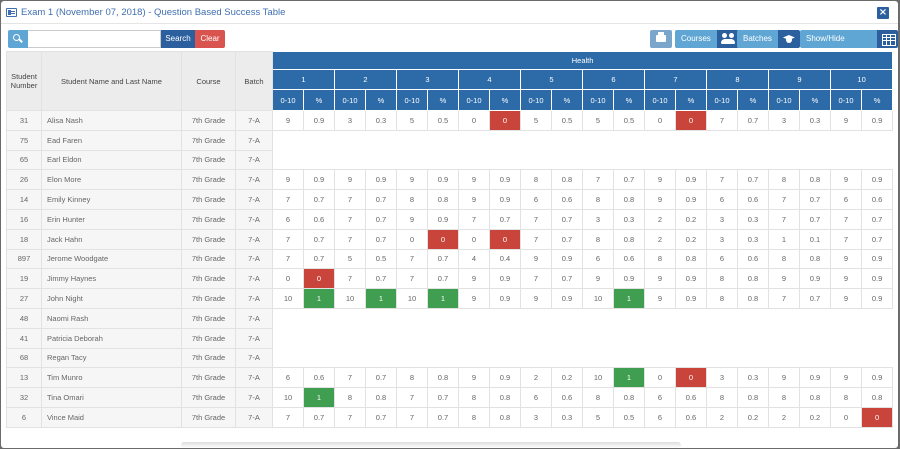  Describe the element at coordinates (768, 39) in the screenshot. I see `batches-button: Batches` at that location.